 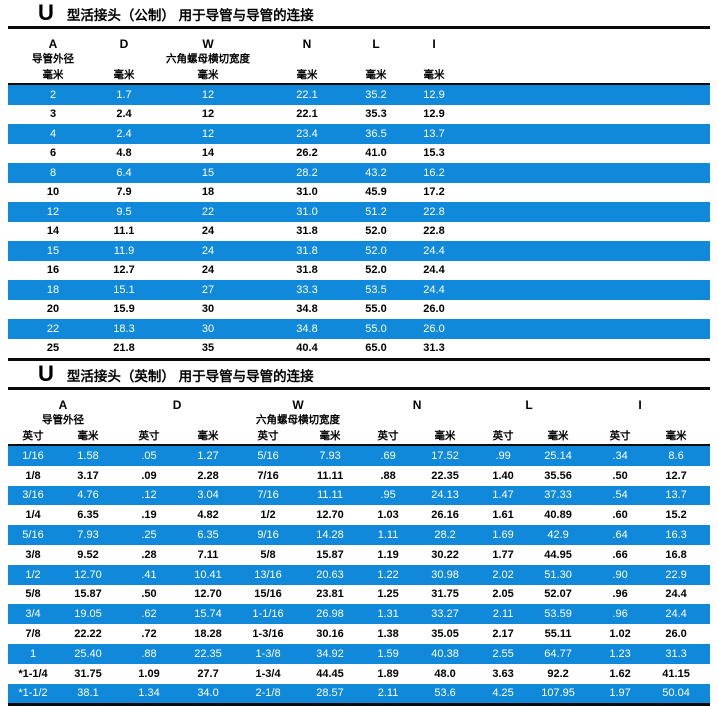 What do you see at coordinates (676, 455) in the screenshot?
I see `cell: 8.6` at bounding box center [676, 455].